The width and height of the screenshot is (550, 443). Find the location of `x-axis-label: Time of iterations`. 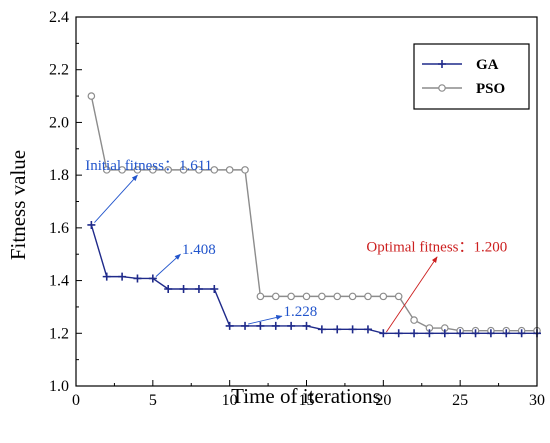

x-axis-label: Time of iterations is located at coordinates (306, 396).